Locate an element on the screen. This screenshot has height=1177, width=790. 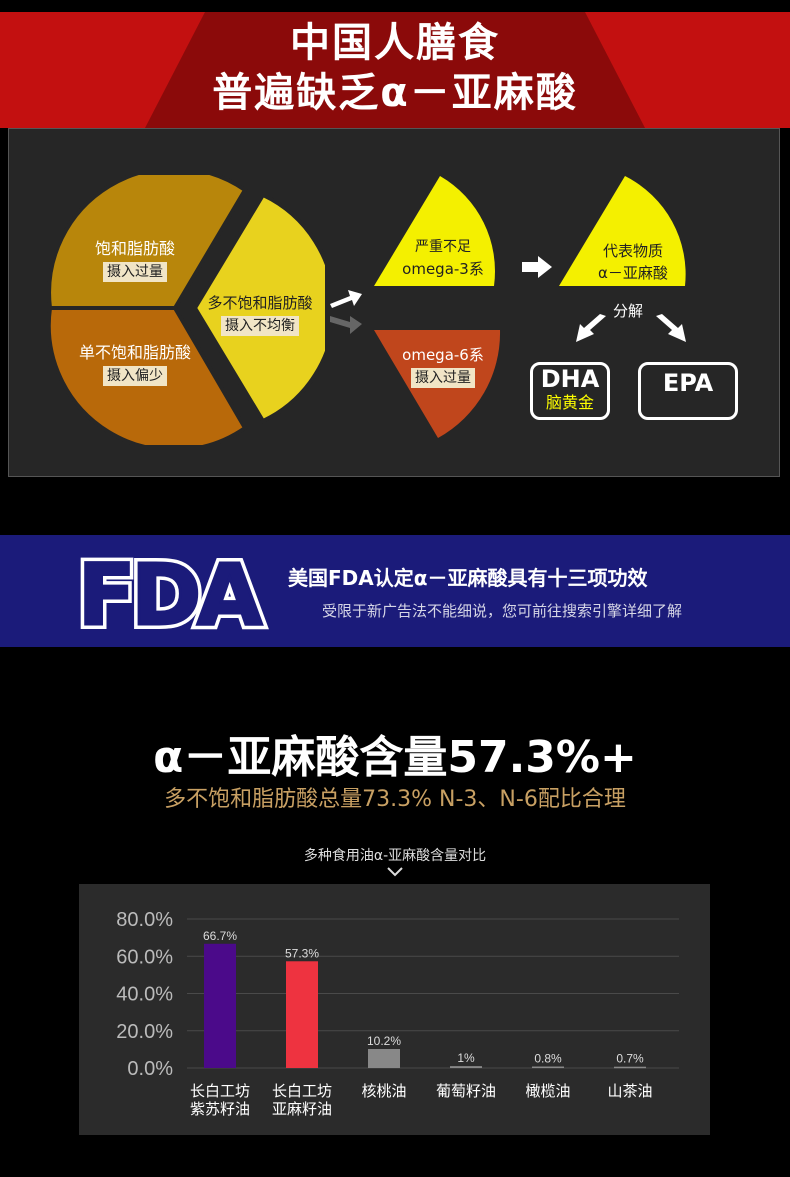
x-category-label: 山茶油 is located at coordinates (629, 1091).